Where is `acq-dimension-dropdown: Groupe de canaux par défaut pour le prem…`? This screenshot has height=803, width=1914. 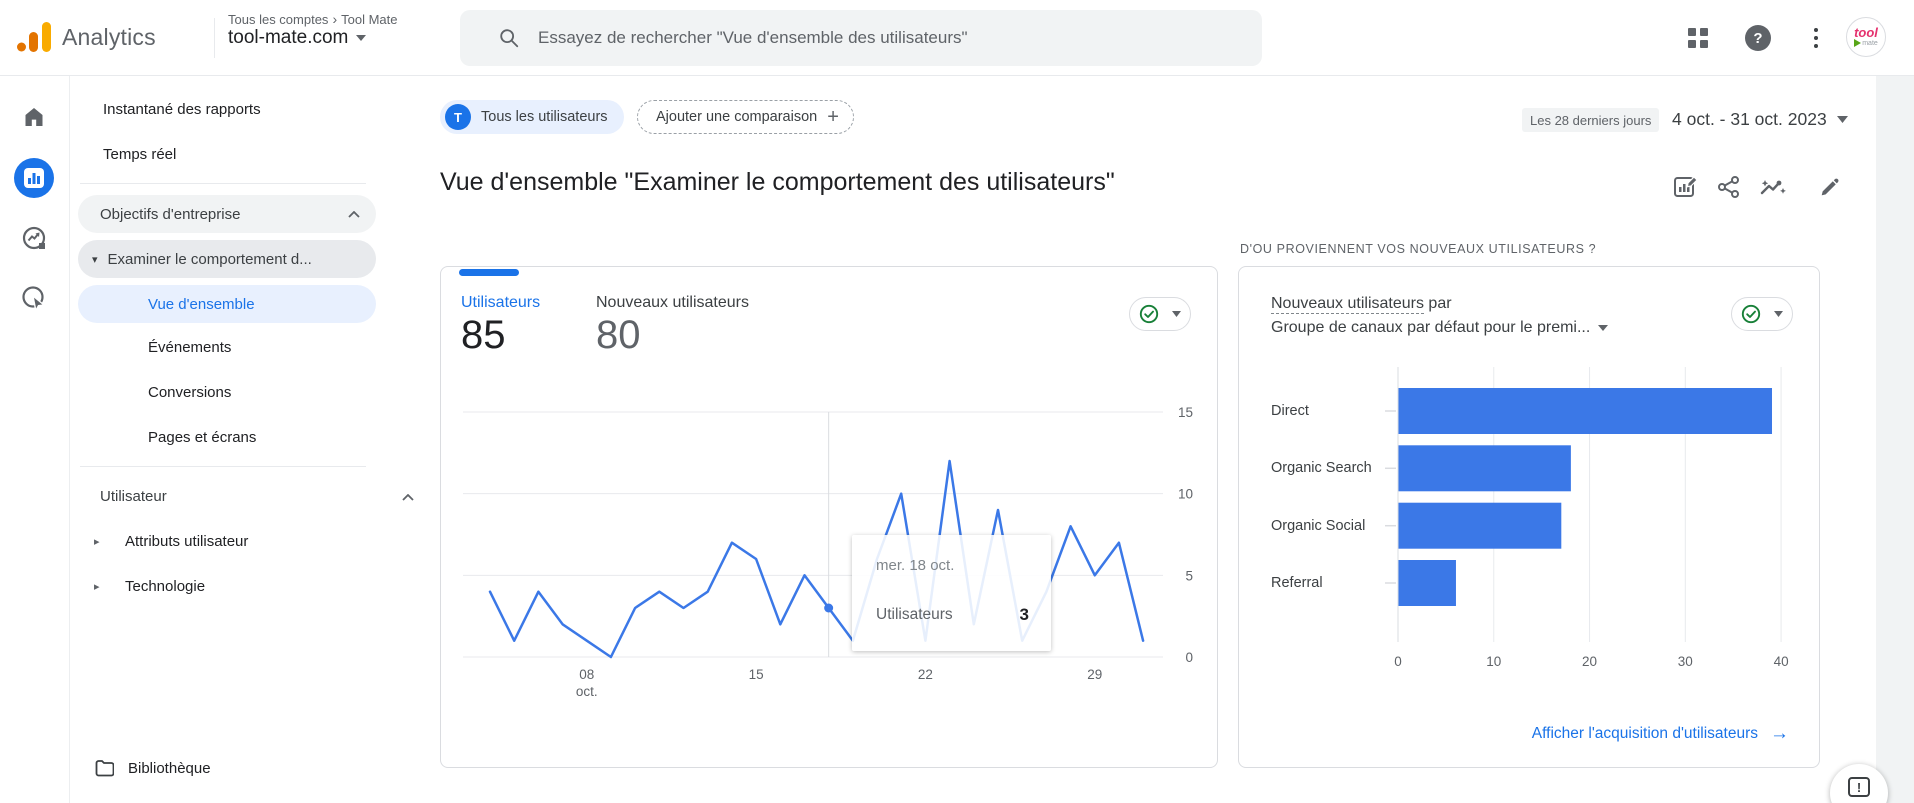 acq-dimension-dropdown: Groupe de canaux par défaut pour le prem… is located at coordinates (1440, 328).